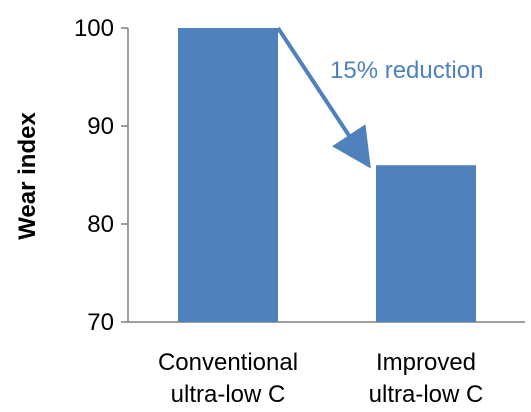 This screenshot has width=531, height=412. Describe the element at coordinates (323, 97) in the screenshot. I see `reduction-arrow` at that location.